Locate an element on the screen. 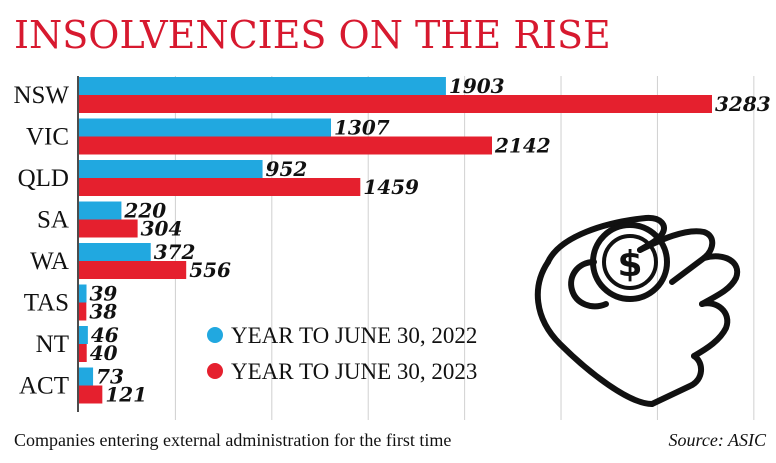  chart-title: INSOLVENCIES ON THE RISE is located at coordinates (312, 35).